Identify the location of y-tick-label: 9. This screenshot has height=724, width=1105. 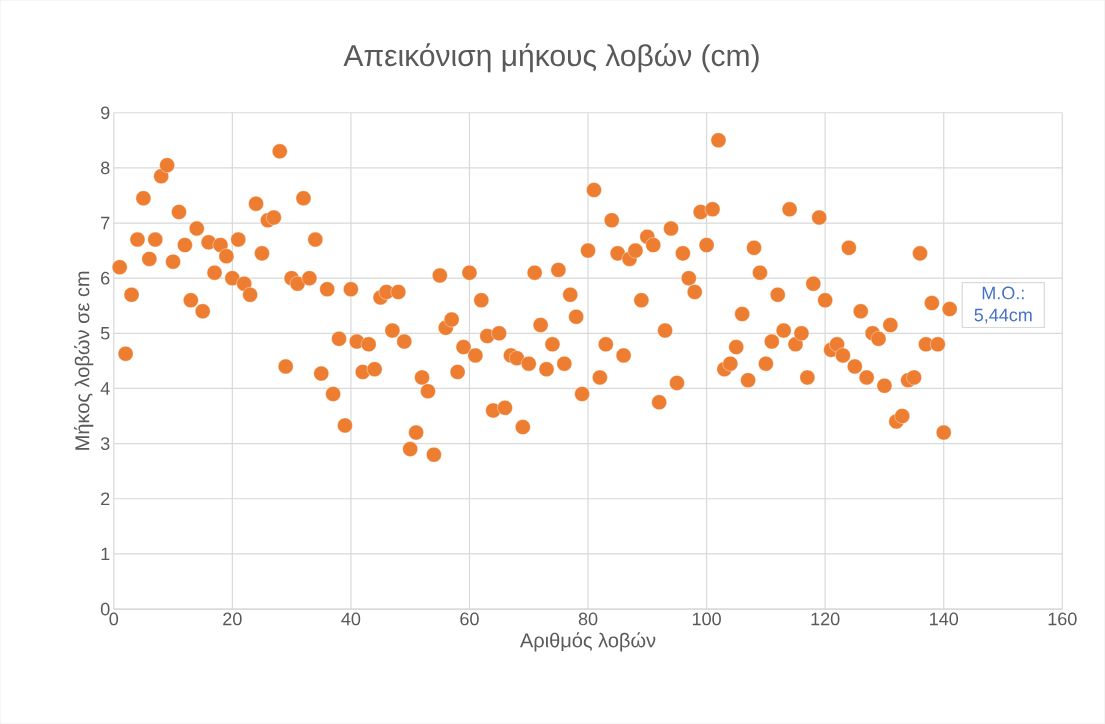
(105, 113).